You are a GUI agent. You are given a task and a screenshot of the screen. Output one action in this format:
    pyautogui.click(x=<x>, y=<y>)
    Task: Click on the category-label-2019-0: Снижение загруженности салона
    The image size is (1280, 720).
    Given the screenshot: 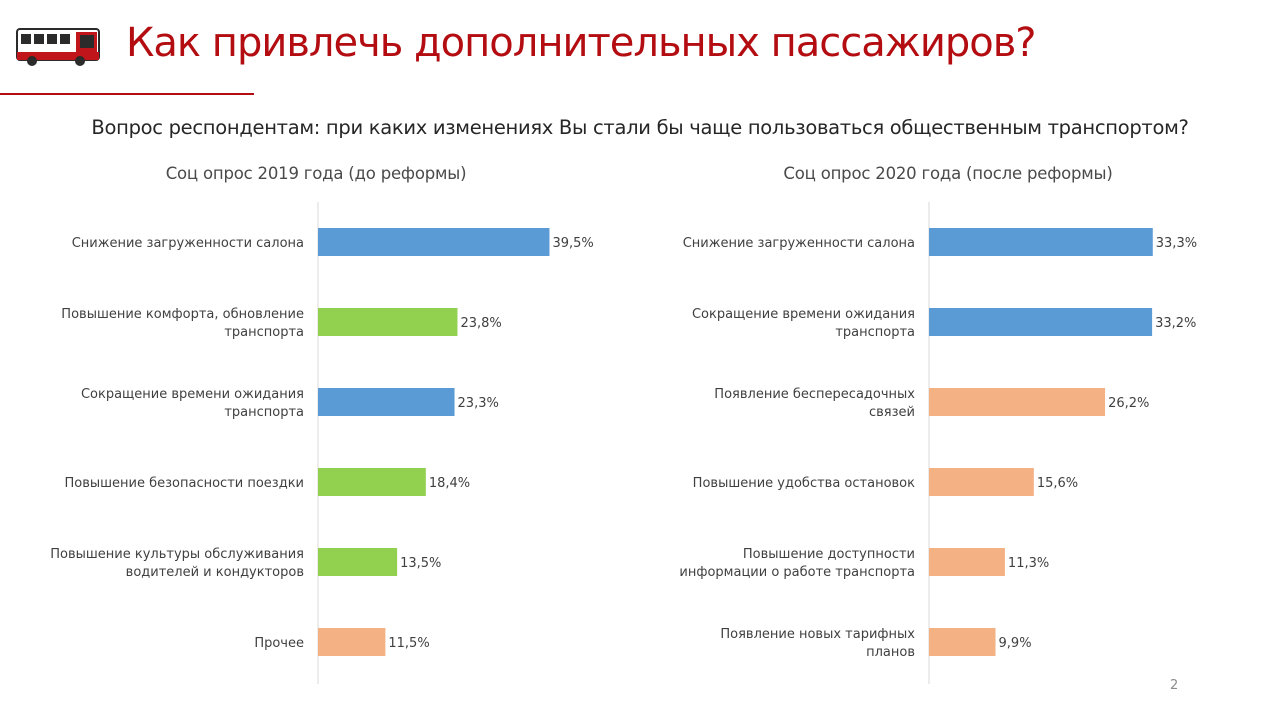 What is the action you would take?
    pyautogui.click(x=188, y=243)
    